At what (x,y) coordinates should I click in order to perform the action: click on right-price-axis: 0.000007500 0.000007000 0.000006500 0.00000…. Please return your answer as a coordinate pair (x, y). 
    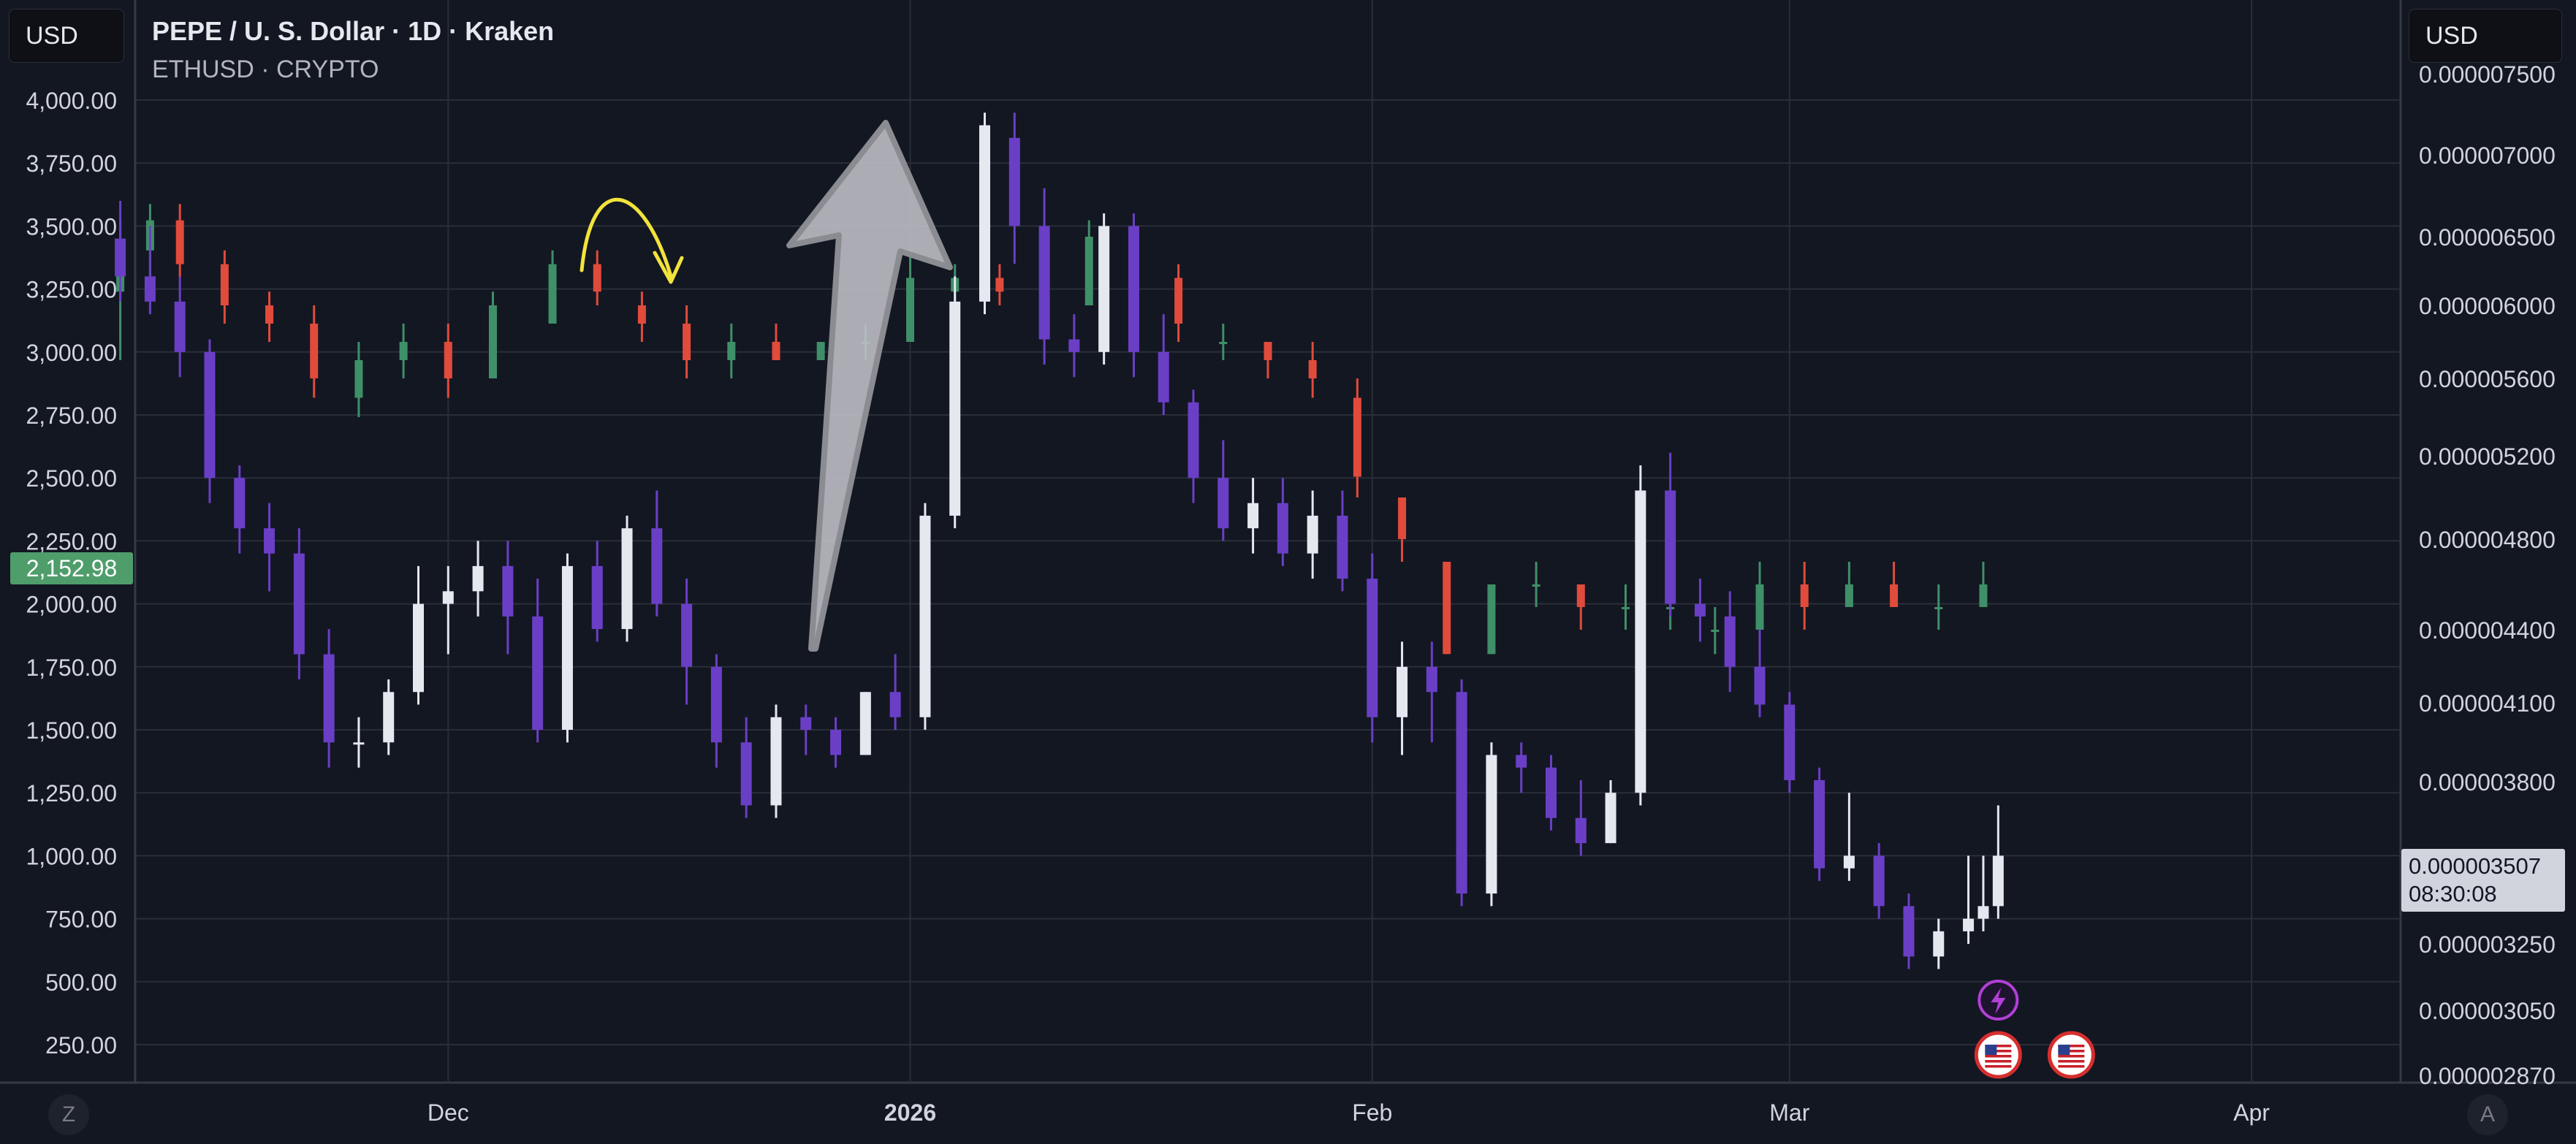
    Looking at the image, I should click on (2487, 575).